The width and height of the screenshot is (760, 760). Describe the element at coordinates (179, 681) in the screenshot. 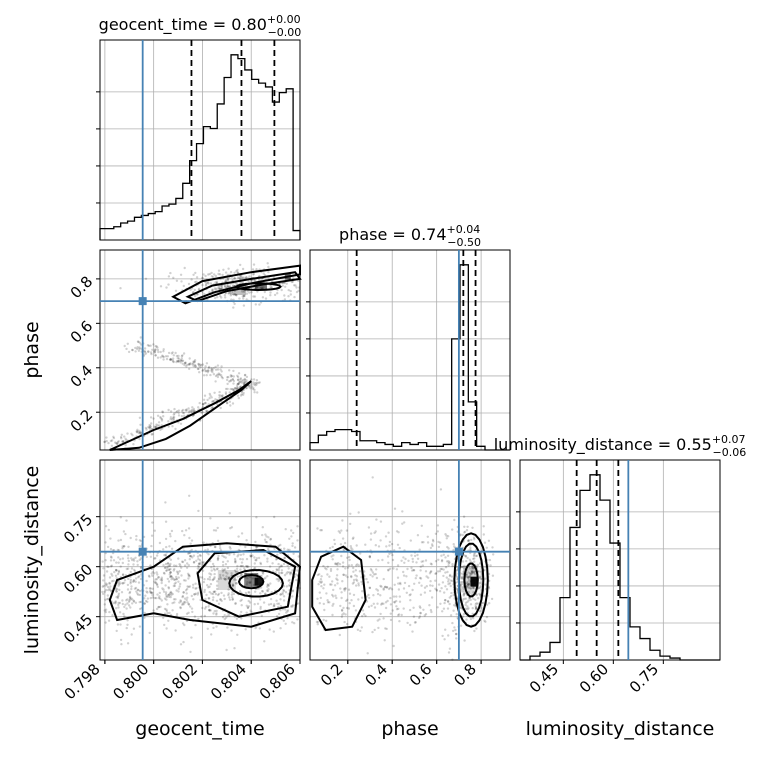

I see `x-tick-label: 0.802` at that location.